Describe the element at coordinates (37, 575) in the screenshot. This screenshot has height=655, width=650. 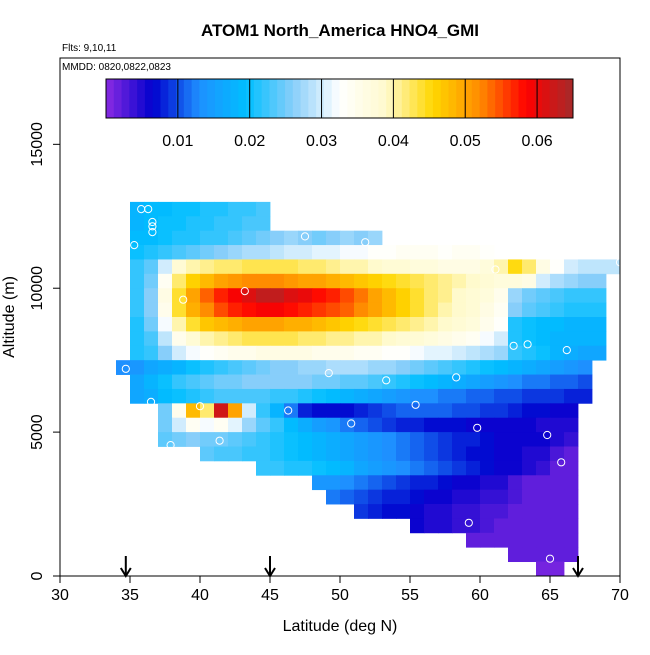
I see `y-tick-label: 0` at that location.